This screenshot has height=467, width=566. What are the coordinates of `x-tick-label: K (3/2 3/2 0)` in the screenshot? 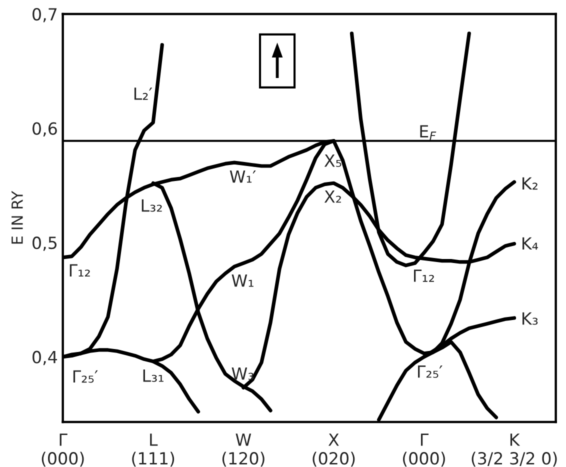 It's located at (514, 450).